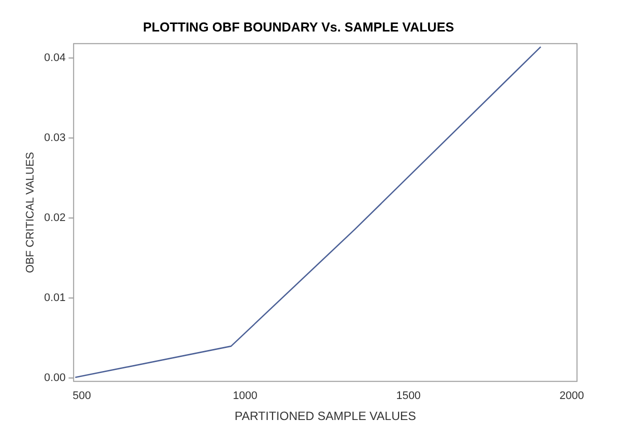 Image resolution: width=617 pixels, height=448 pixels. I want to click on x-tick-label: 2000, so click(572, 396).